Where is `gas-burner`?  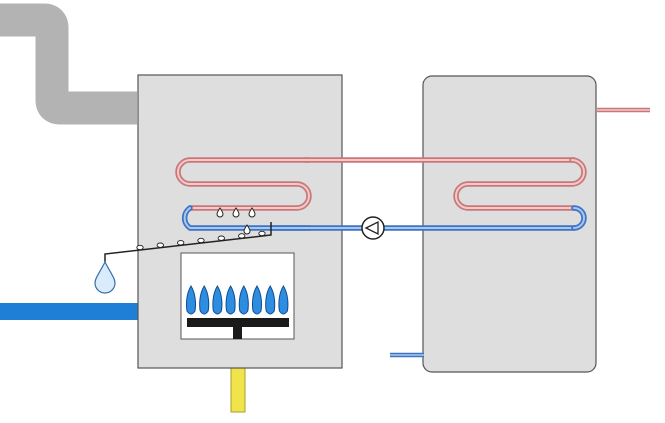 gas-burner is located at coordinates (237, 296).